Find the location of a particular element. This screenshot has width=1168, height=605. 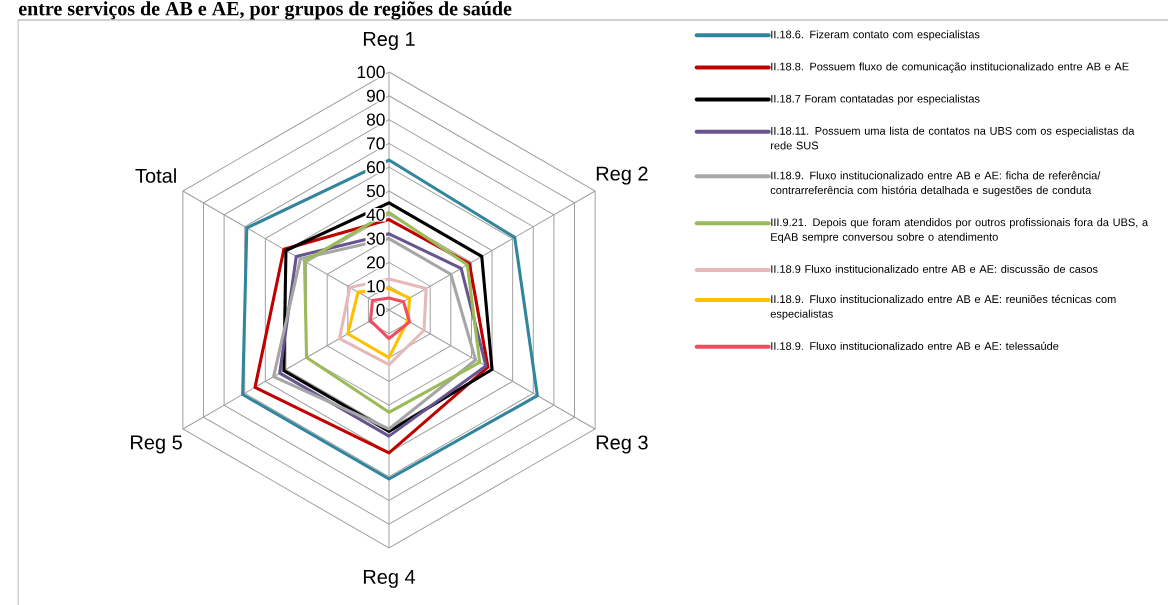

text: II.18.9. Fluxo institucionalizado entre AB e AE: telessaúde is located at coordinates (915, 345).